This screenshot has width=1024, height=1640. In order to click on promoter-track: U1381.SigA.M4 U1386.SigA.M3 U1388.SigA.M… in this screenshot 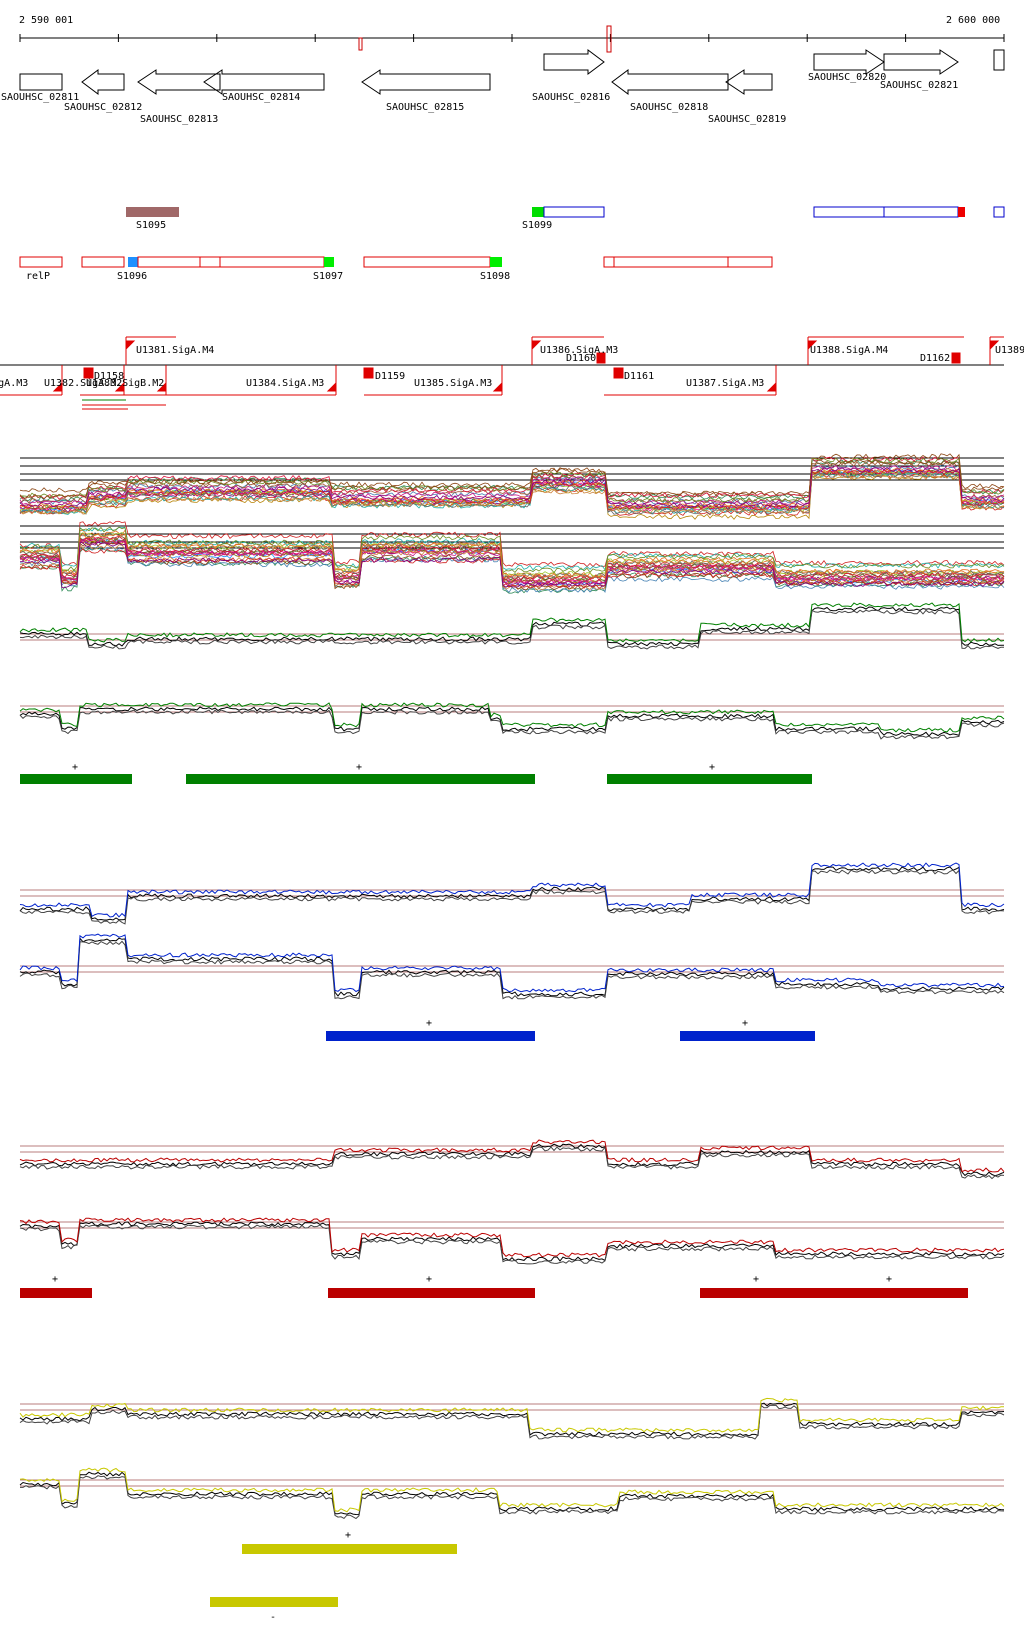, I will do `click(512, 373)`.